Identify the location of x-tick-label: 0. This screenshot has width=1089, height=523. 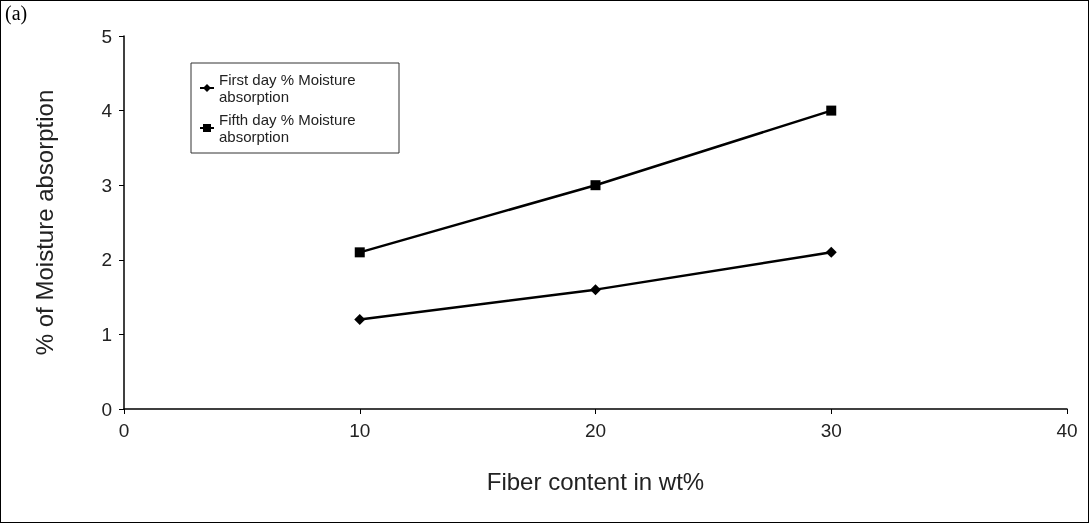
(124, 430).